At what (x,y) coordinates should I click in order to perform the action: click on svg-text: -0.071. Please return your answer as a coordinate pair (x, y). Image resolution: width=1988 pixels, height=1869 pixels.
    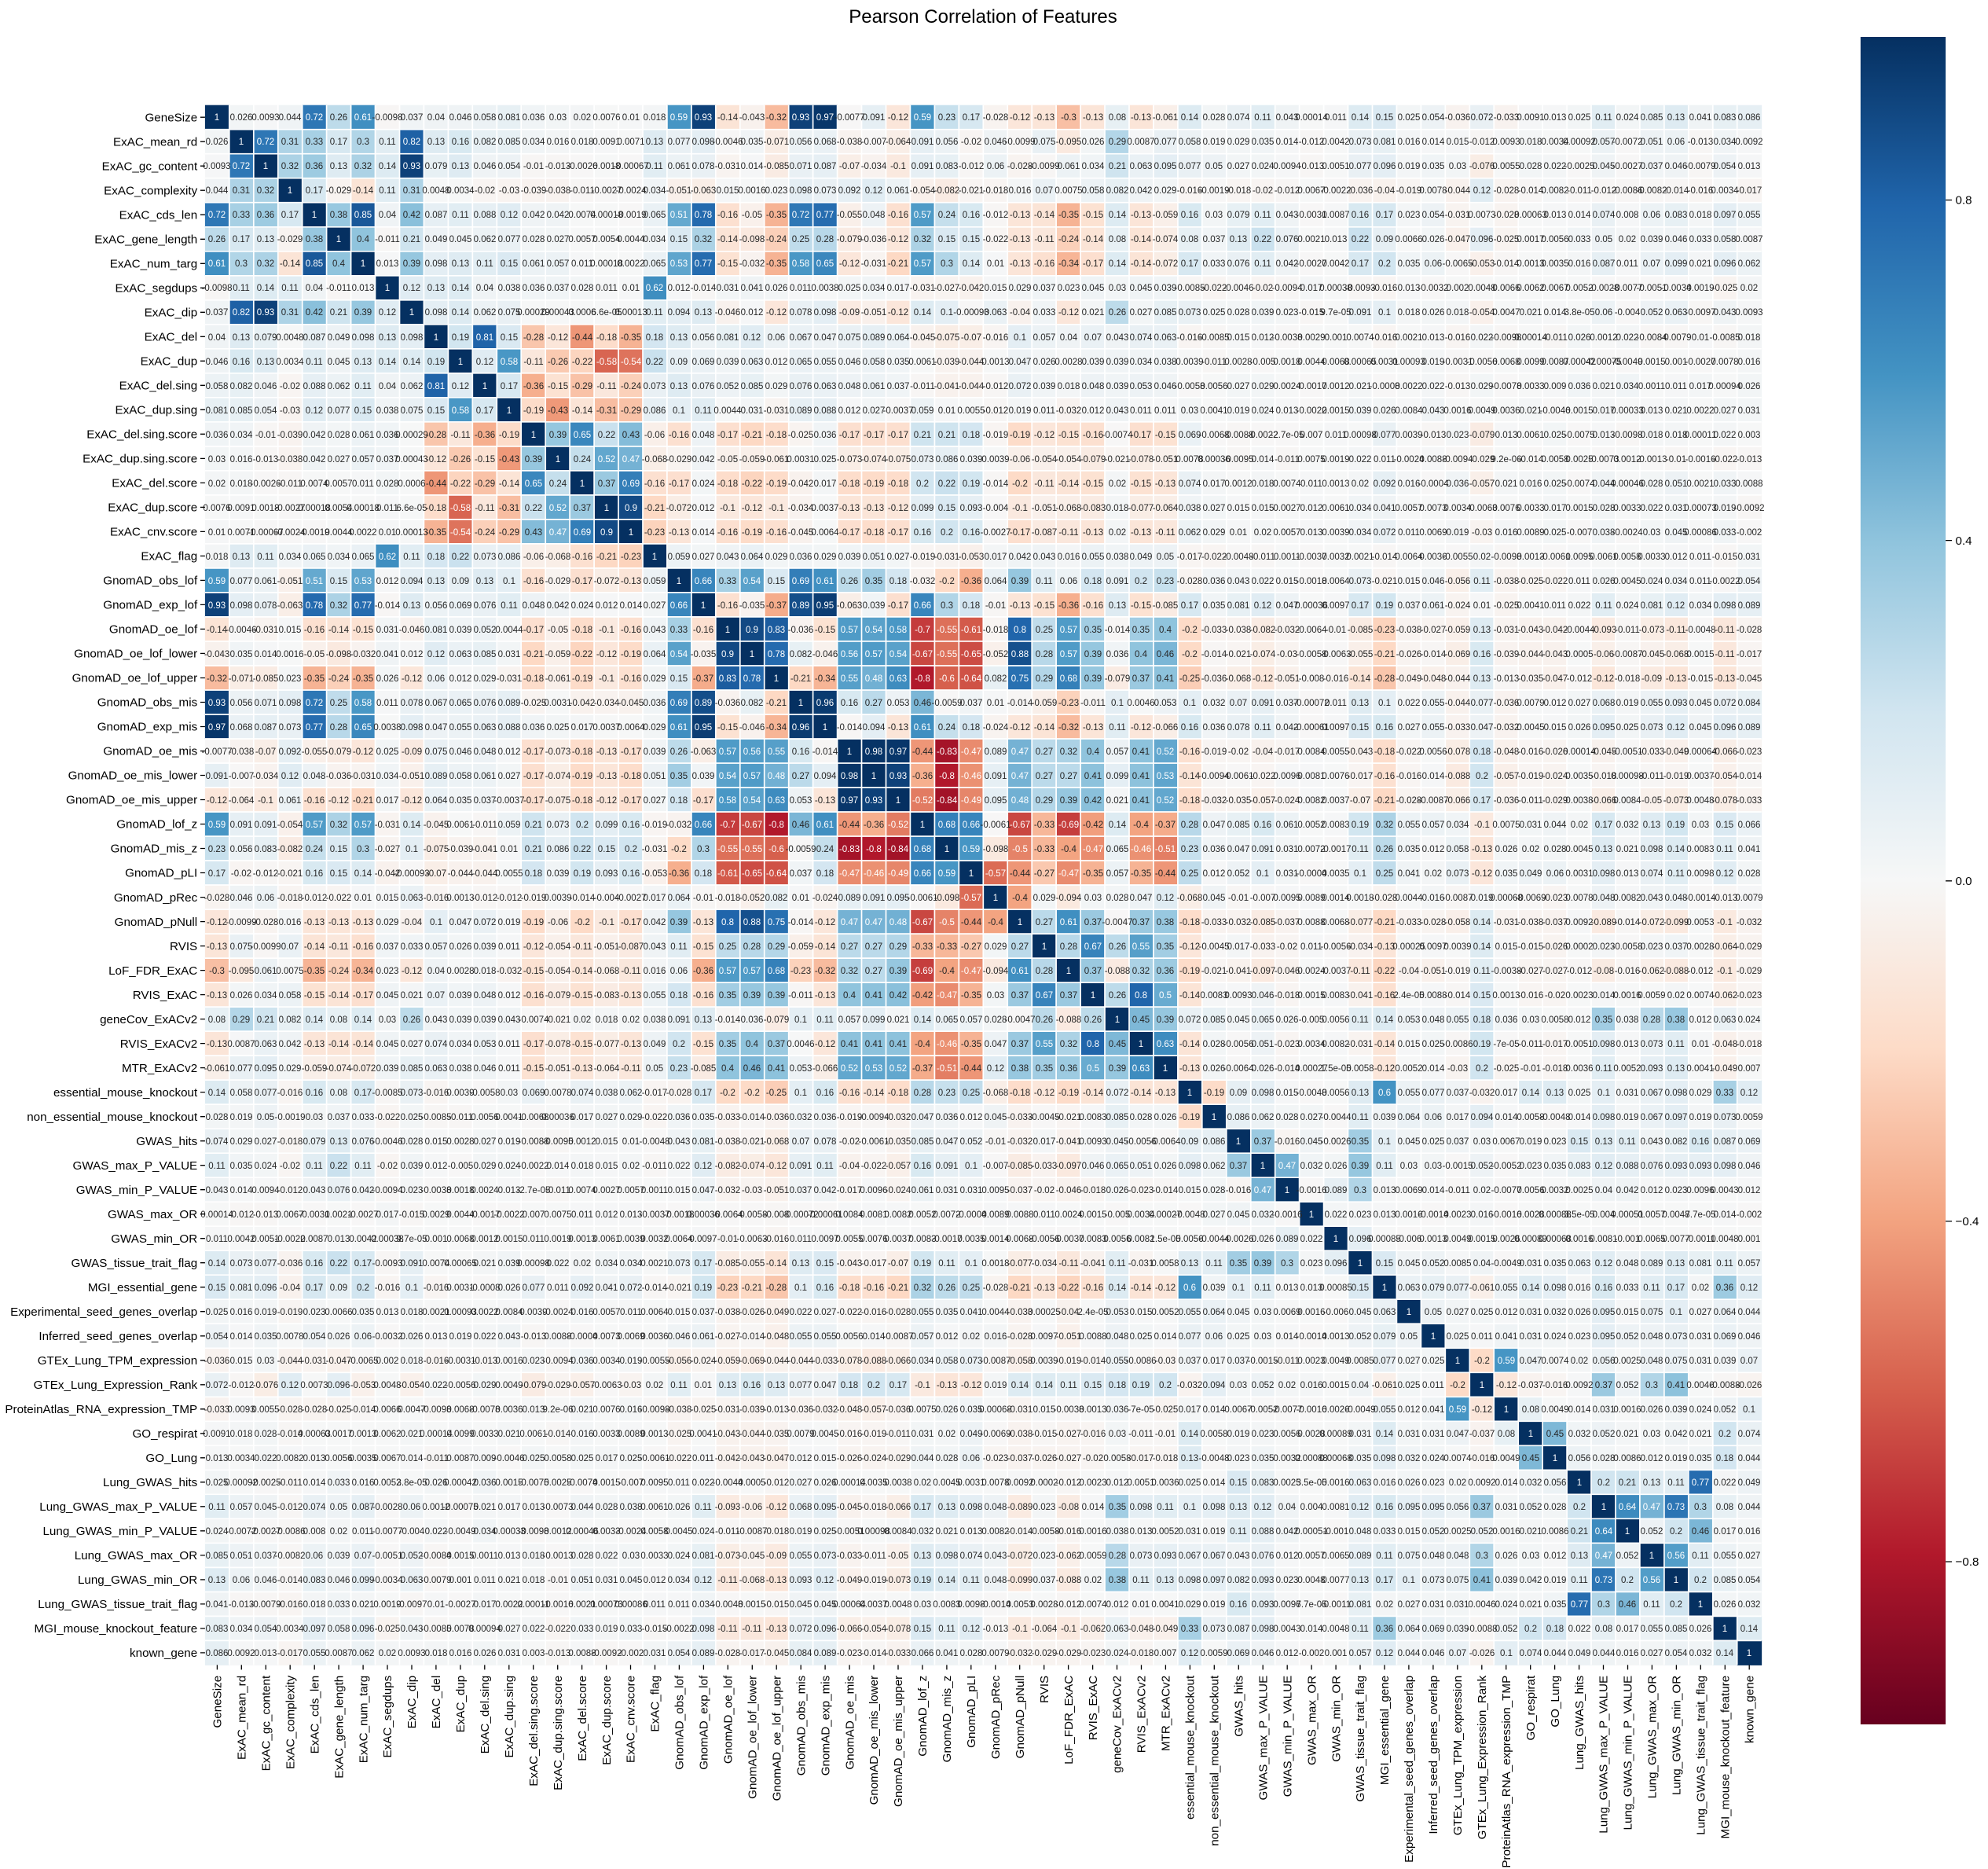
    Looking at the image, I should click on (777, 142).